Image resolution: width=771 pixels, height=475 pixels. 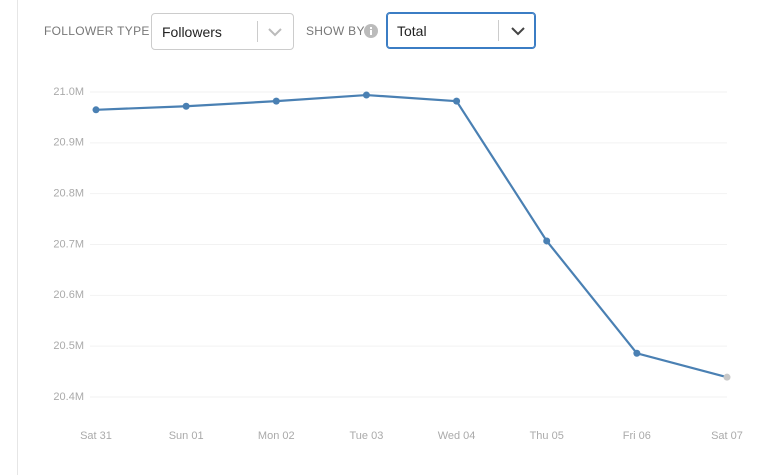 What do you see at coordinates (335, 31) in the screenshot?
I see `show-by-label: SHOW BY` at bounding box center [335, 31].